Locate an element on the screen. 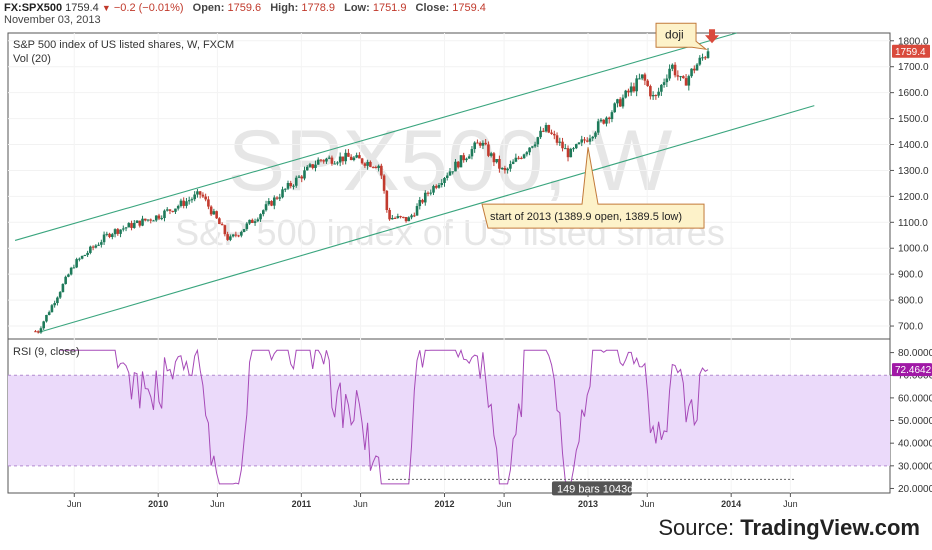 This screenshot has width=932, height=550. start-2013-annotation-text: start of 2013 (1389.9 open, 1389.5 low) is located at coordinates (586, 217).